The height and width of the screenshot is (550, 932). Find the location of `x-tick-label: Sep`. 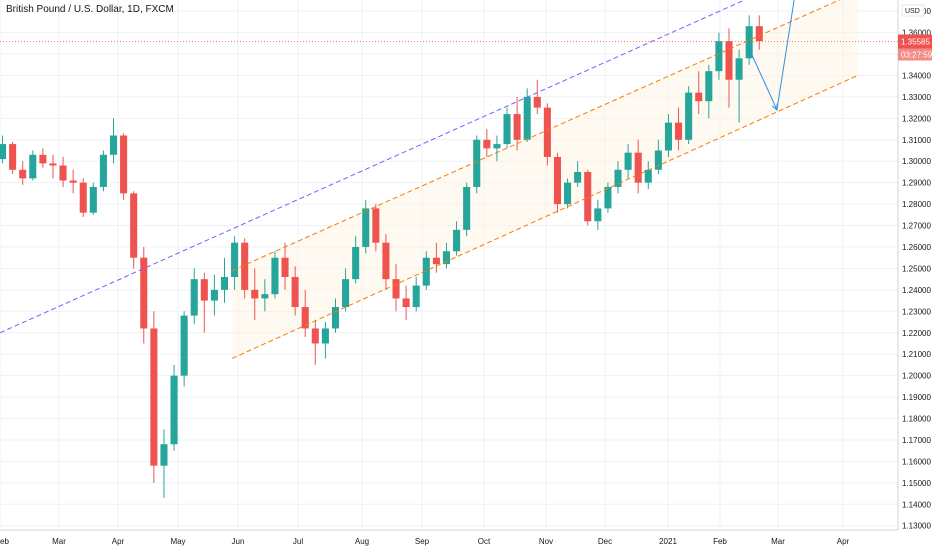

x-tick-label: Sep is located at coordinates (422, 541).